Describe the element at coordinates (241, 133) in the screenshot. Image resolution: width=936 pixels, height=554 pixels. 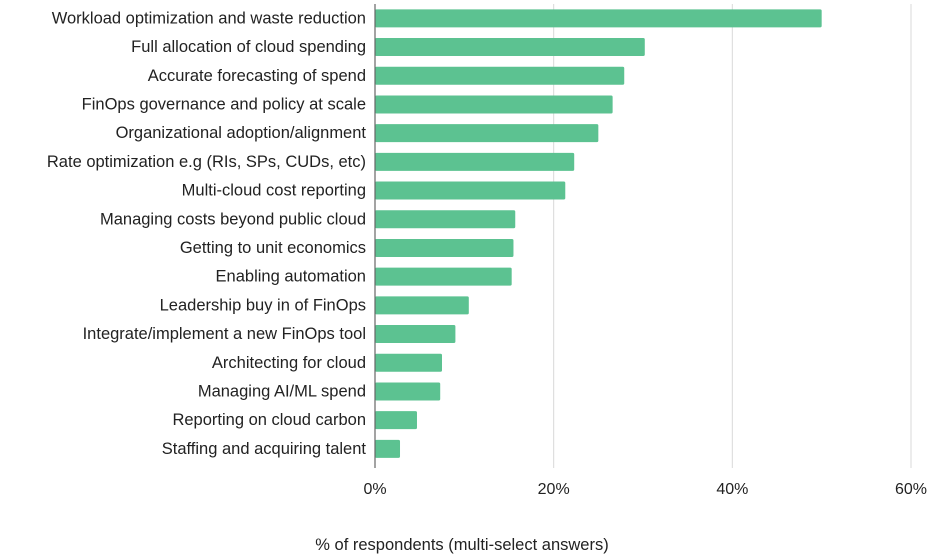
I see `category-label: Organizational adoption/alignment` at that location.